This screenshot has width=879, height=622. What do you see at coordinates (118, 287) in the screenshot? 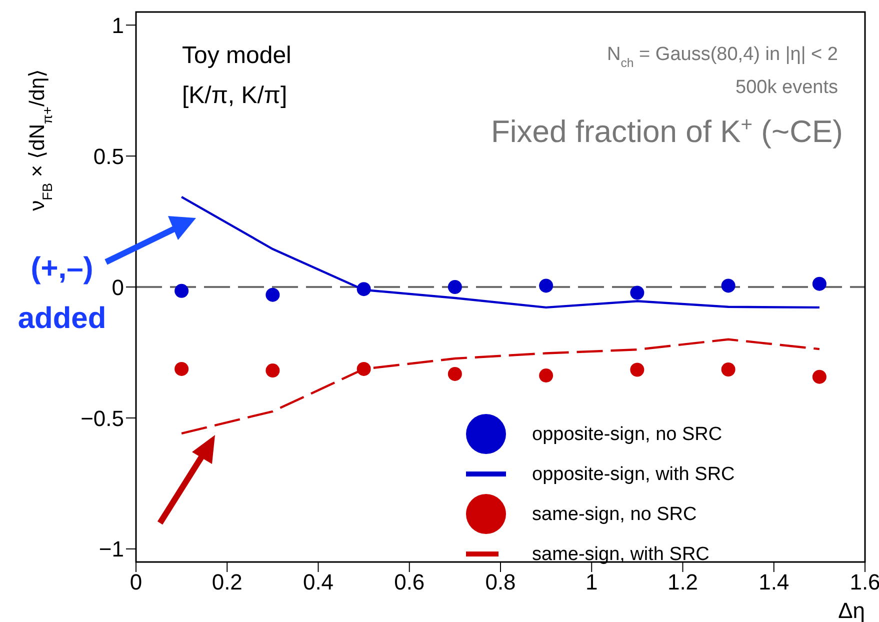
I see `y-tick-label: 0` at bounding box center [118, 287].